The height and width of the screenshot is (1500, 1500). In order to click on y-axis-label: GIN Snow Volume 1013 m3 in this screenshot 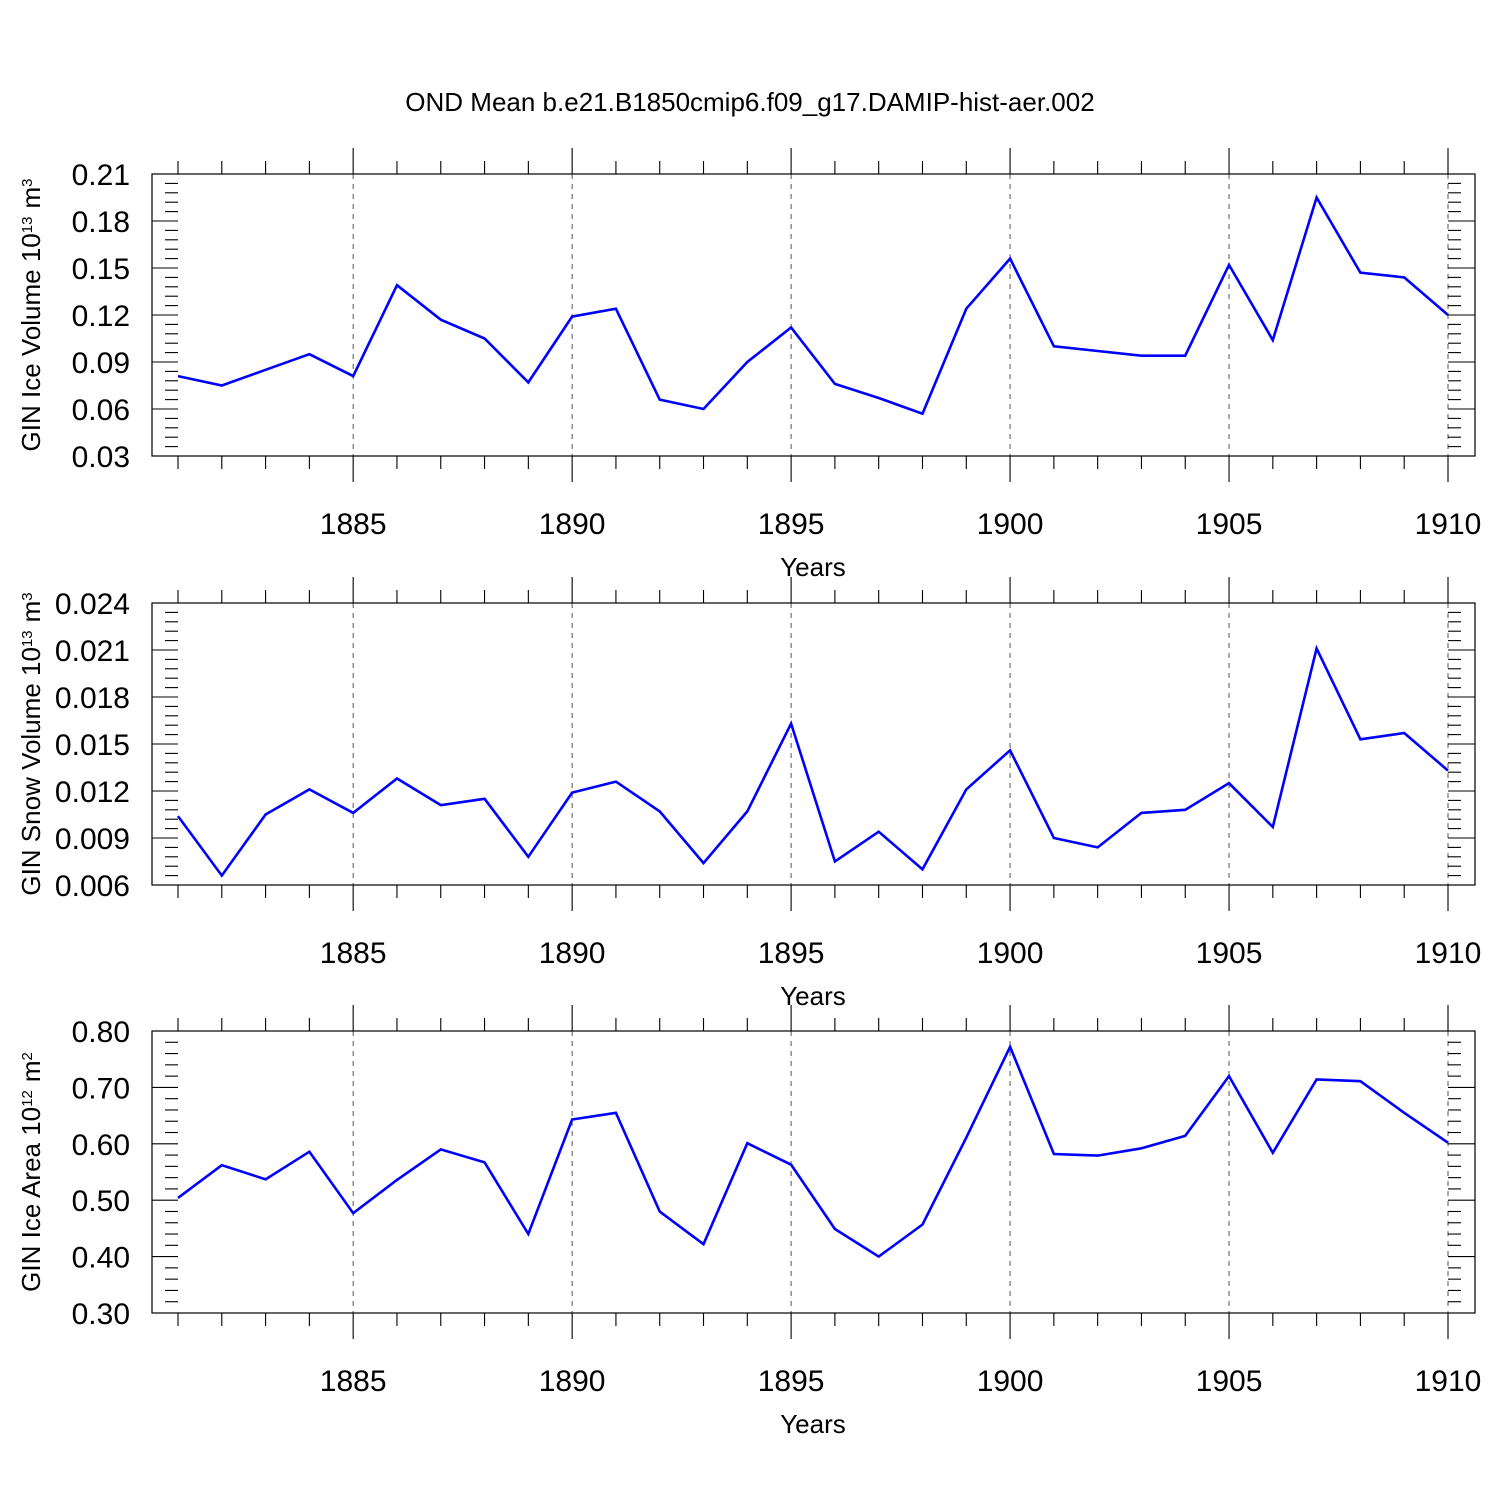, I will do `click(31, 743)`.